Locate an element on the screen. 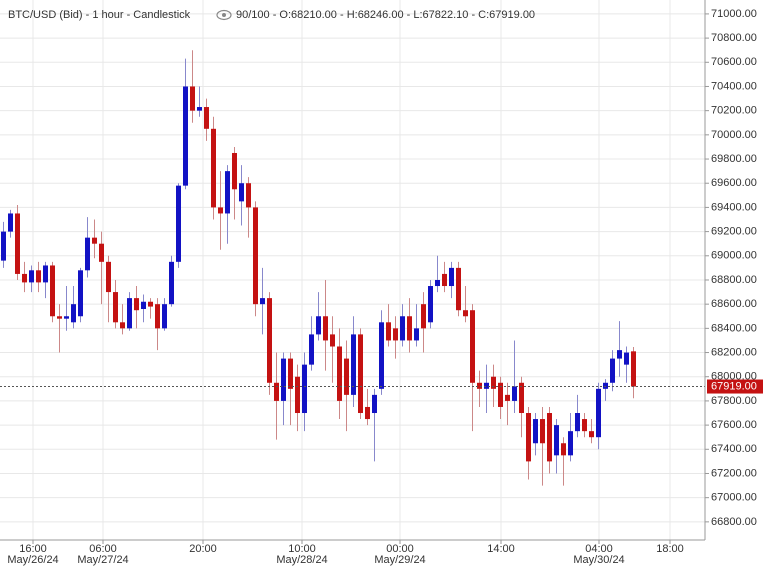  y-tick-label: 67600.00 is located at coordinates (734, 425).